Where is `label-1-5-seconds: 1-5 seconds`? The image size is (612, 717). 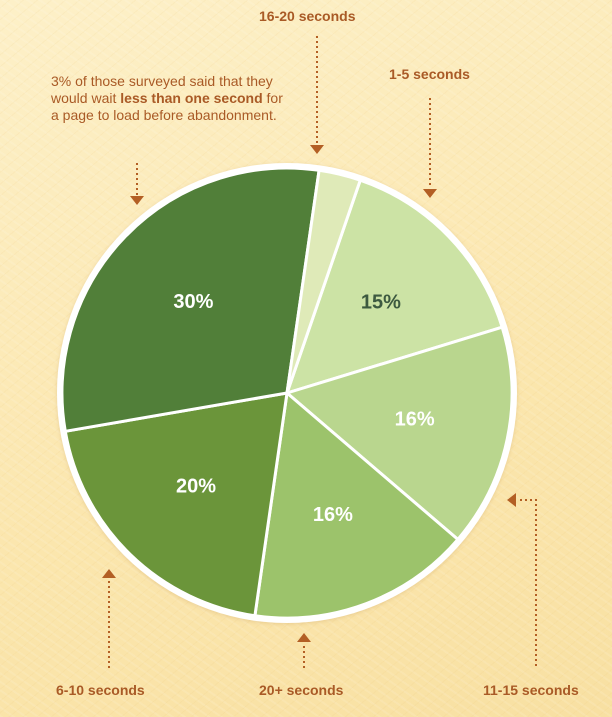
label-1-5-seconds: 1-5 seconds is located at coordinates (429, 74).